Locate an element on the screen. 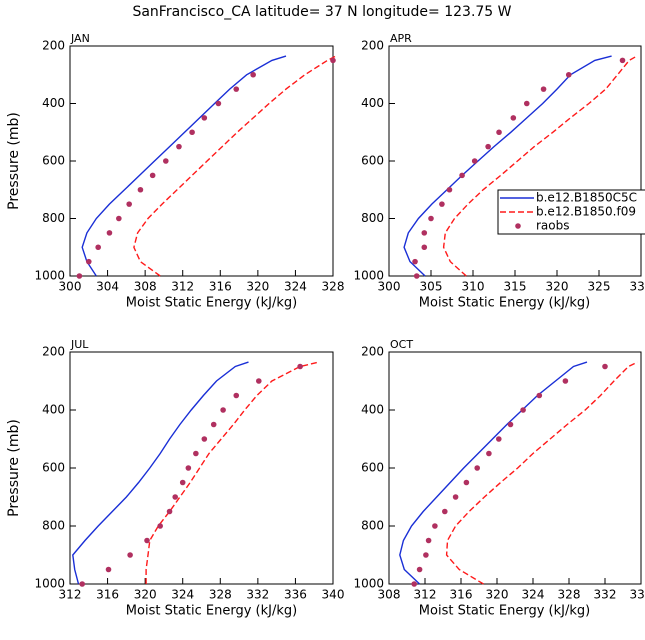 The image size is (645, 640). panel-label: JAN is located at coordinates (80, 38).